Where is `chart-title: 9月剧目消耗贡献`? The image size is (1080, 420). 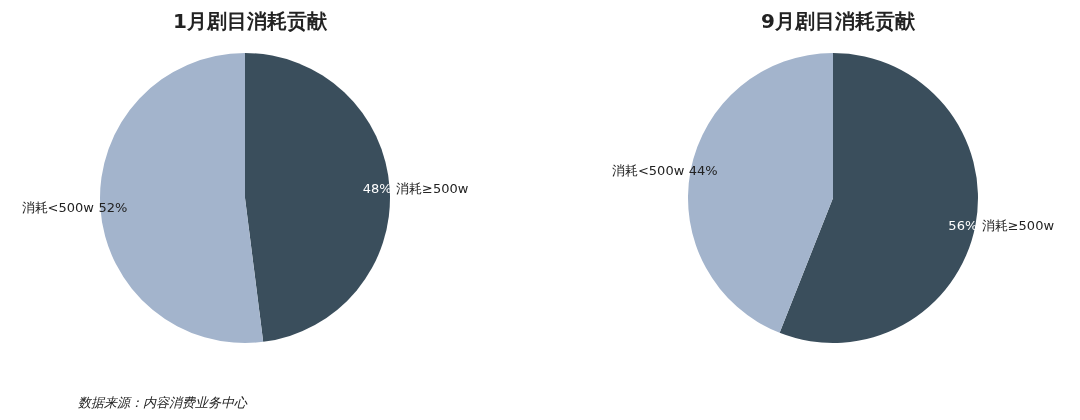 chart-title: 9月剧目消耗贡献 is located at coordinates (838, 21).